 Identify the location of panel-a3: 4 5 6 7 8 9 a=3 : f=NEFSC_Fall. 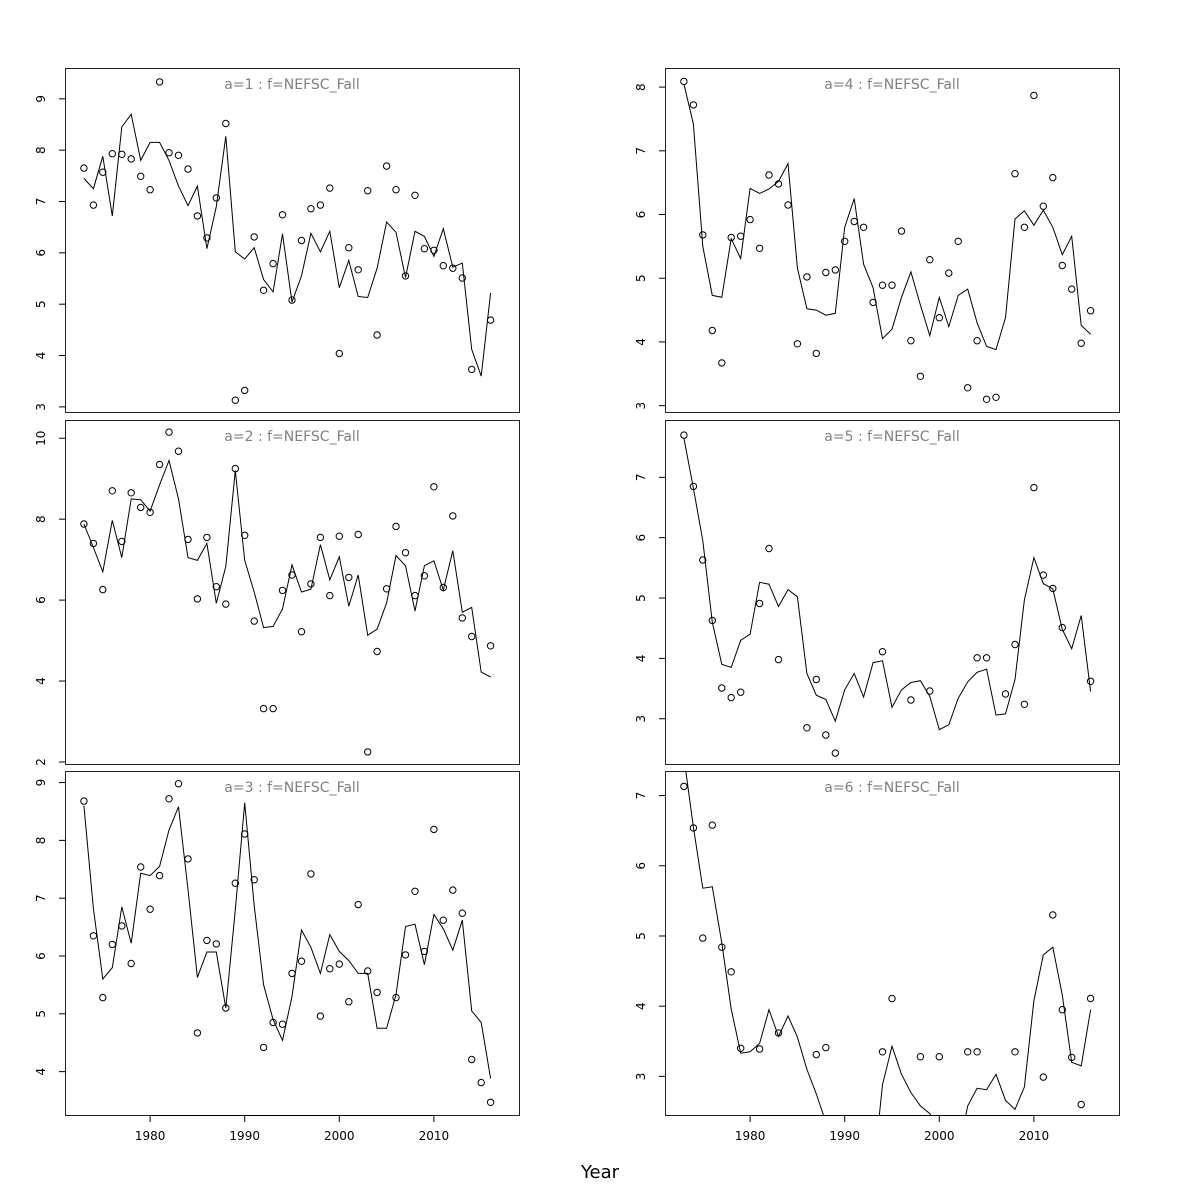
(277, 943).